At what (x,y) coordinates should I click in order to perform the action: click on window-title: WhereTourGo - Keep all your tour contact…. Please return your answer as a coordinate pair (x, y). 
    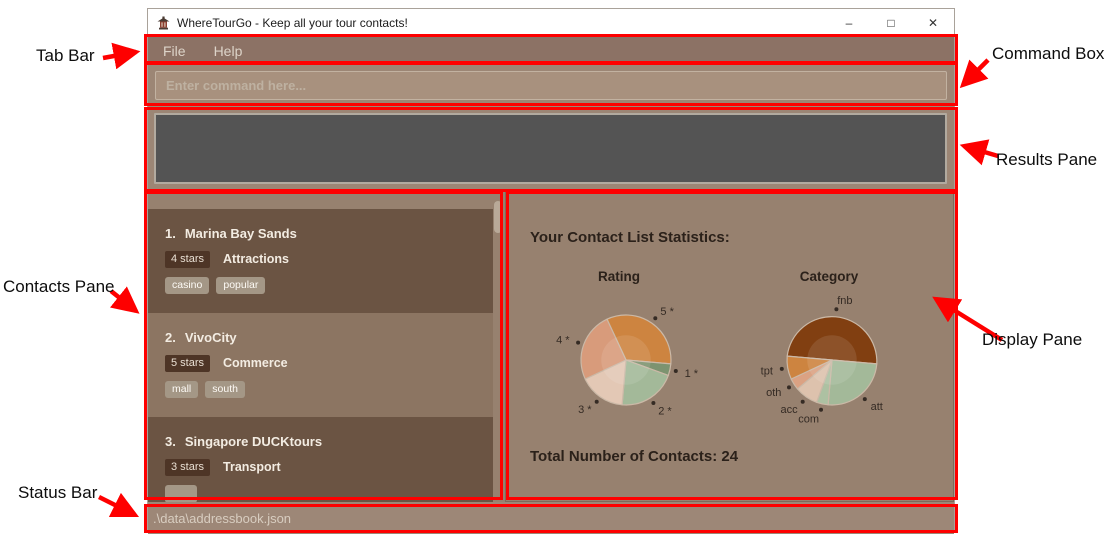
    Looking at the image, I should click on (292, 23).